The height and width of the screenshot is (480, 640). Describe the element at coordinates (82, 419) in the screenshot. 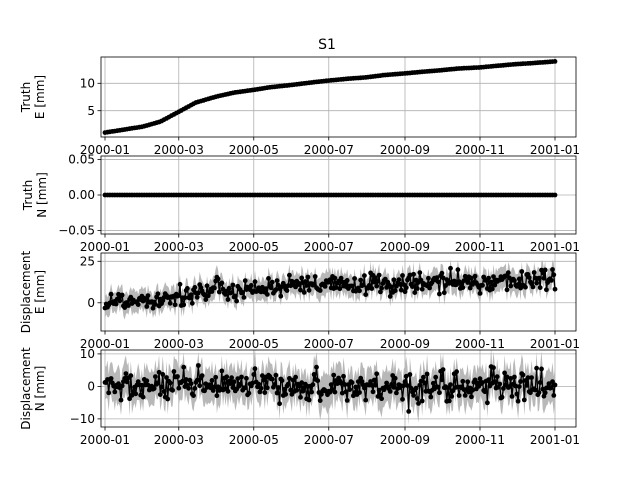

I see `y-tick-label: −10` at that location.